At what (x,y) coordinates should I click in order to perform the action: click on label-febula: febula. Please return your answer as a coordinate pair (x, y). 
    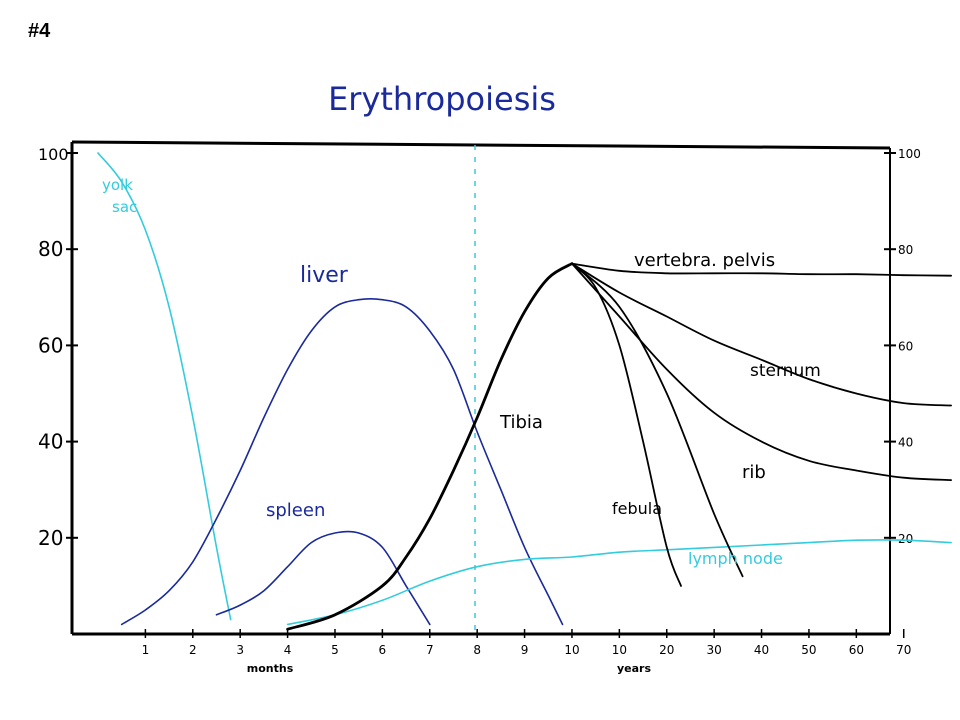
    Looking at the image, I should click on (637, 508).